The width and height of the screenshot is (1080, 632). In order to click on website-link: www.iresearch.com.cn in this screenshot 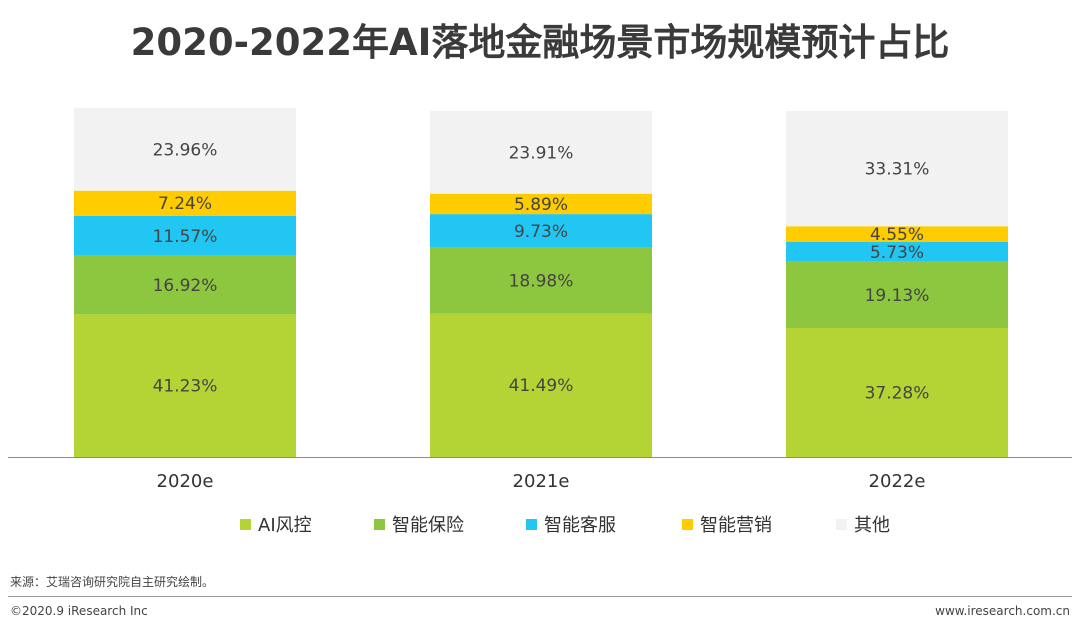, I will do `click(1002, 611)`.